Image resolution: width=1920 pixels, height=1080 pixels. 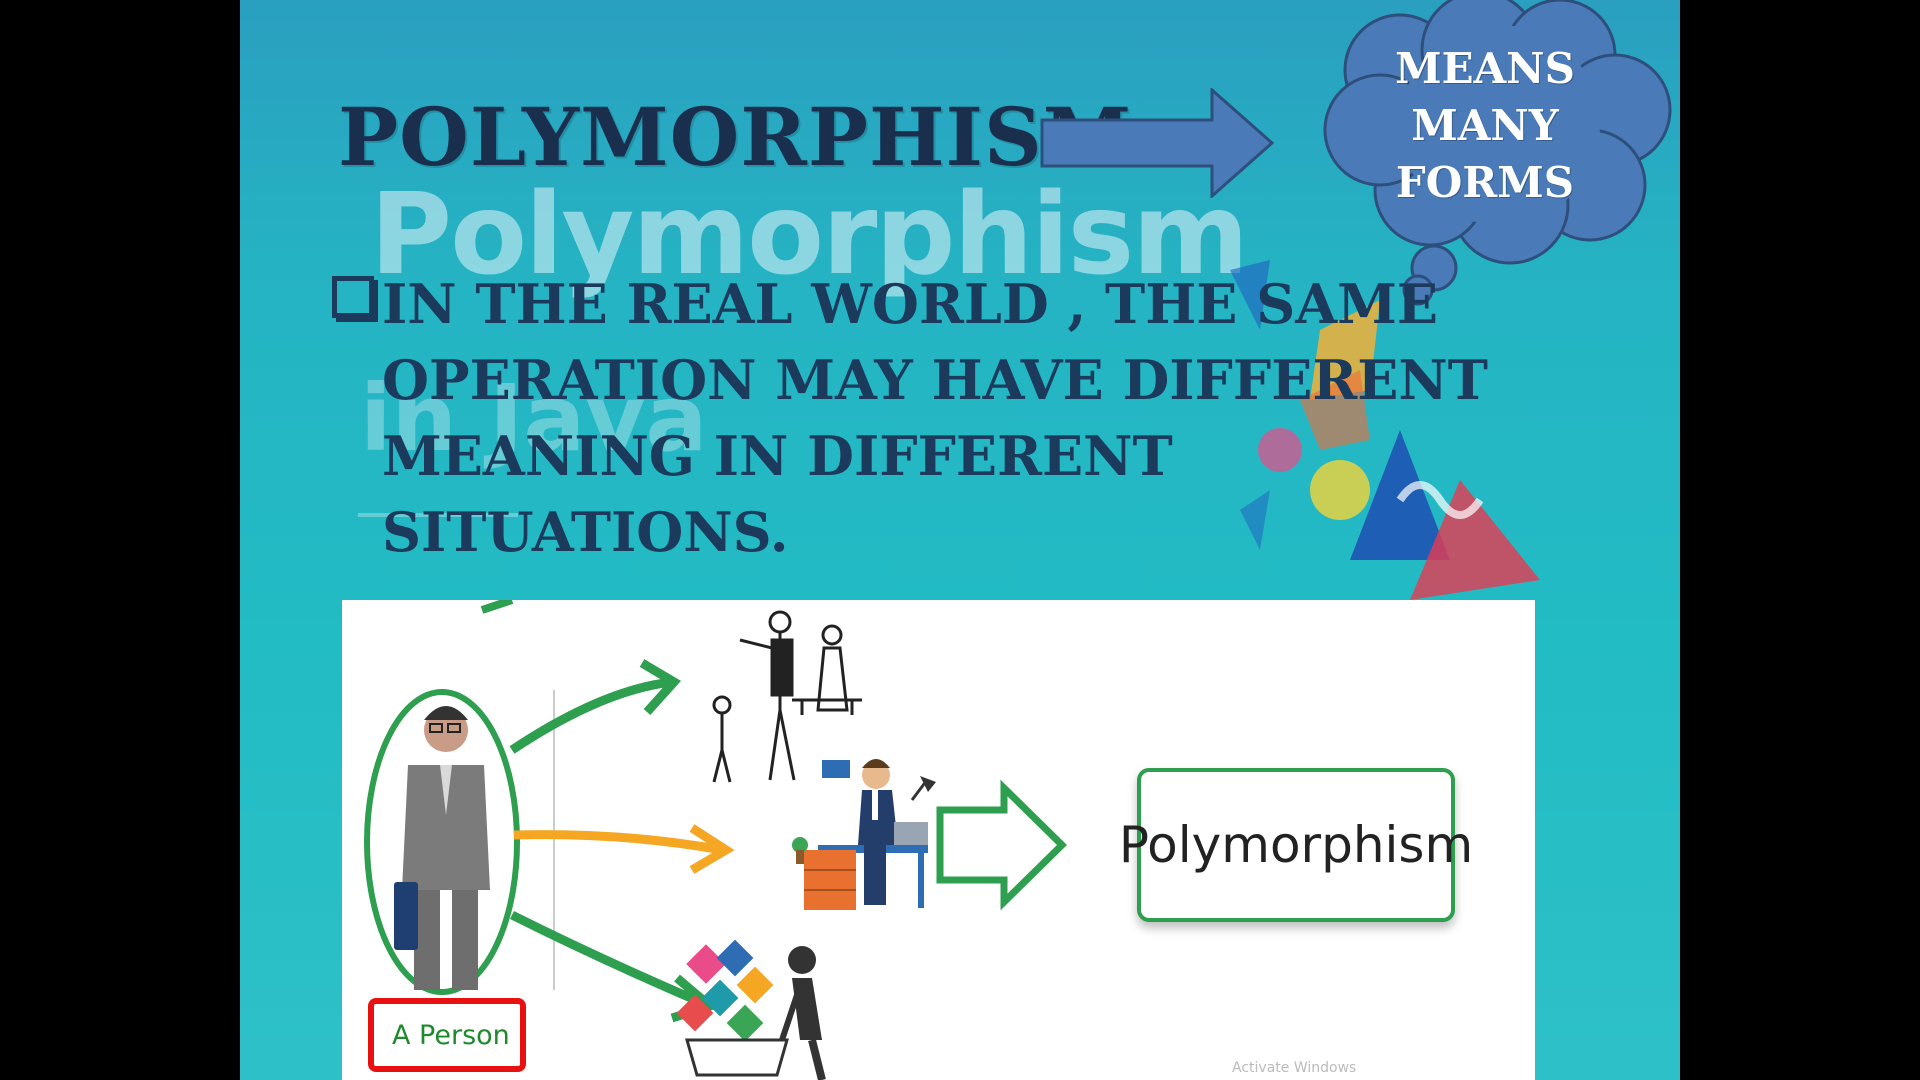 What do you see at coordinates (353, 297) in the screenshot?
I see `checkbox-bullet-icon` at bounding box center [353, 297].